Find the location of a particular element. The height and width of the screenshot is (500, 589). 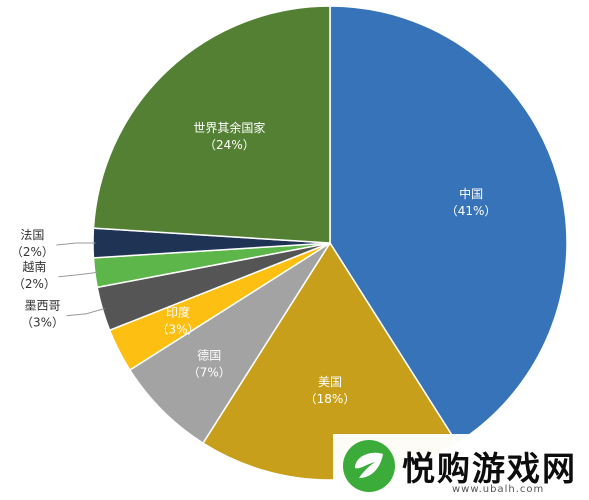

watermark-text: 悦购游戏网 is located at coordinates (489, 468).